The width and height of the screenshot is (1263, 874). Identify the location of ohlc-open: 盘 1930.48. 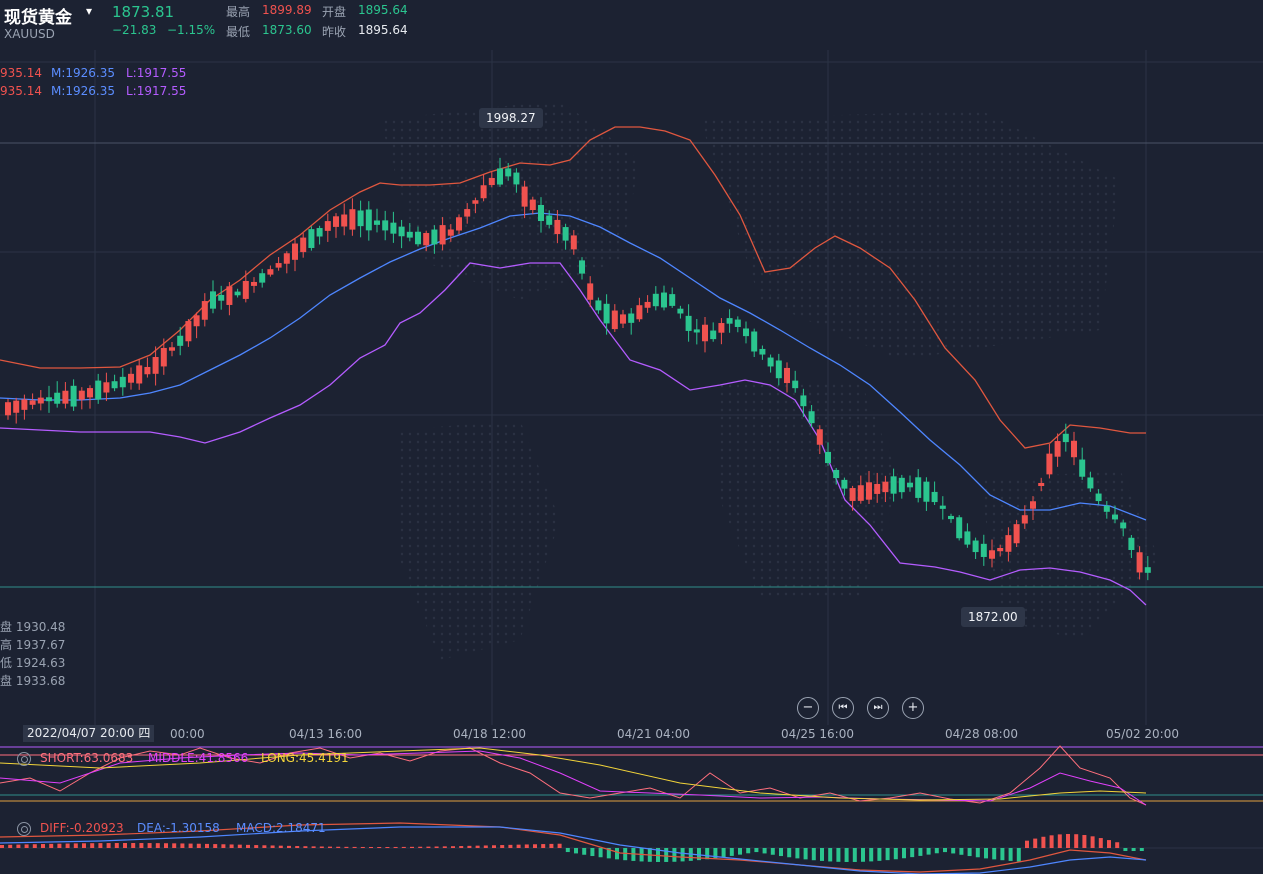
(33, 627).